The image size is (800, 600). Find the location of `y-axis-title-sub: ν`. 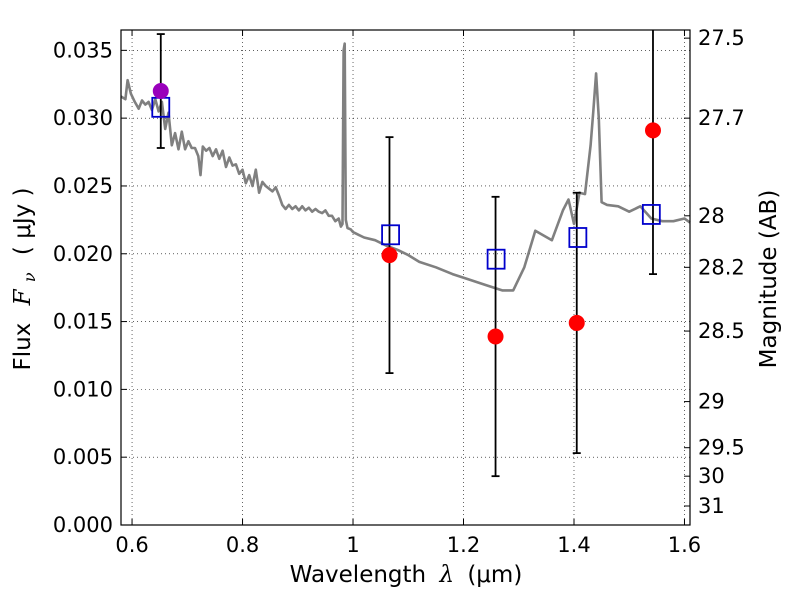

y-axis-title-sub: ν is located at coordinates (29, 277).